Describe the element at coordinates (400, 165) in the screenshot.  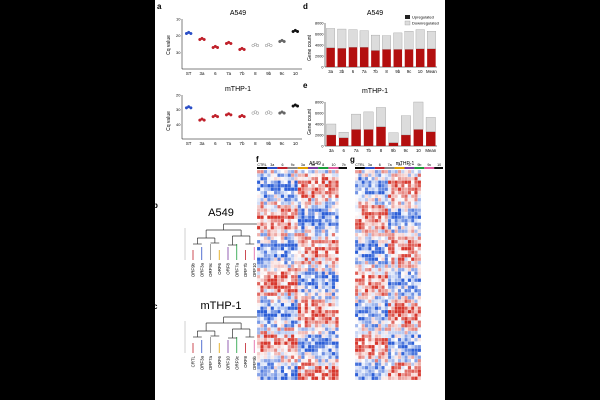
I see `g-heat-group-label: 7b` at that location.